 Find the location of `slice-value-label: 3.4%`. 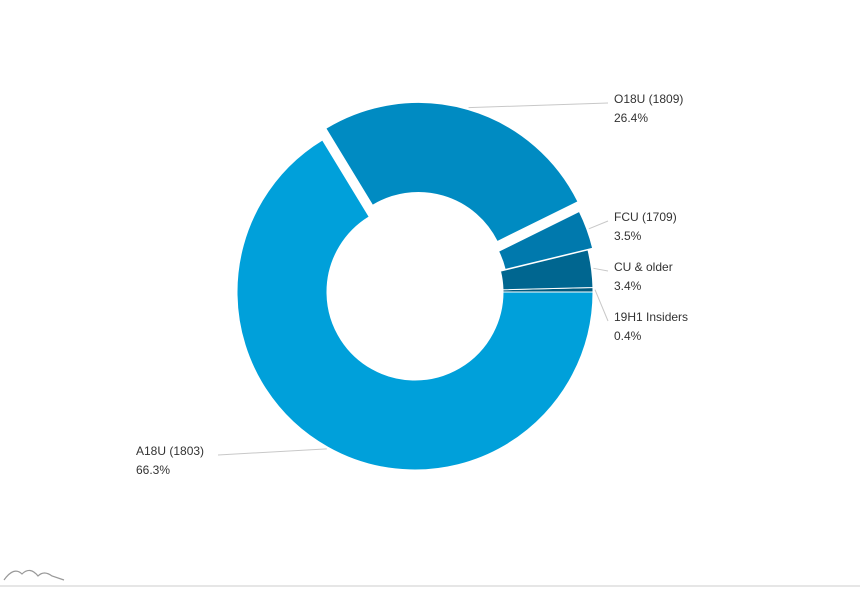

slice-value-label: 3.4% is located at coordinates (628, 286).